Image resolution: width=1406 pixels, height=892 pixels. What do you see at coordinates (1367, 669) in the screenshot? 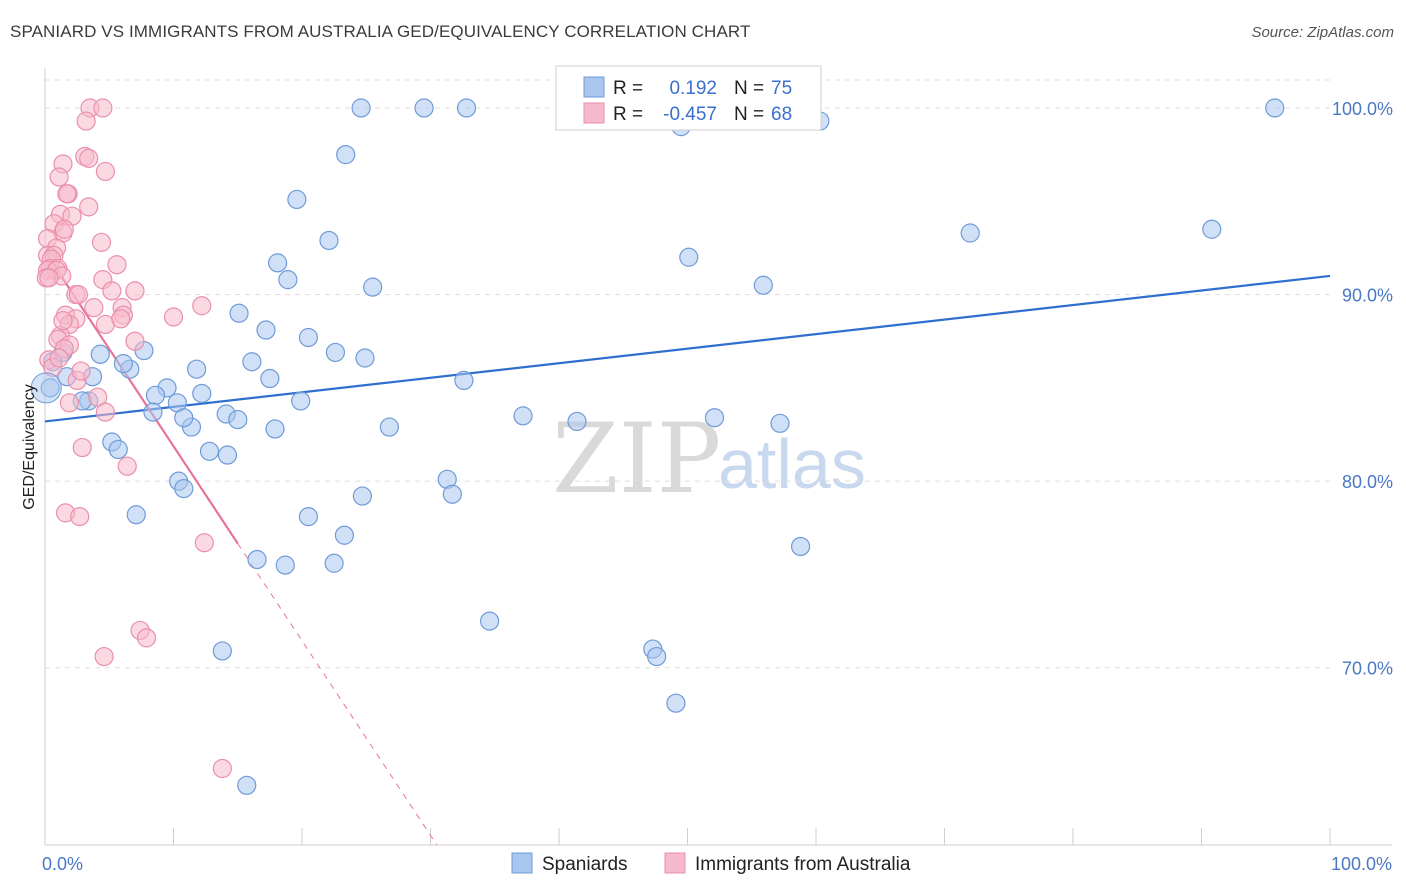
I see `y-tick-label: 70.0%` at bounding box center [1367, 669].